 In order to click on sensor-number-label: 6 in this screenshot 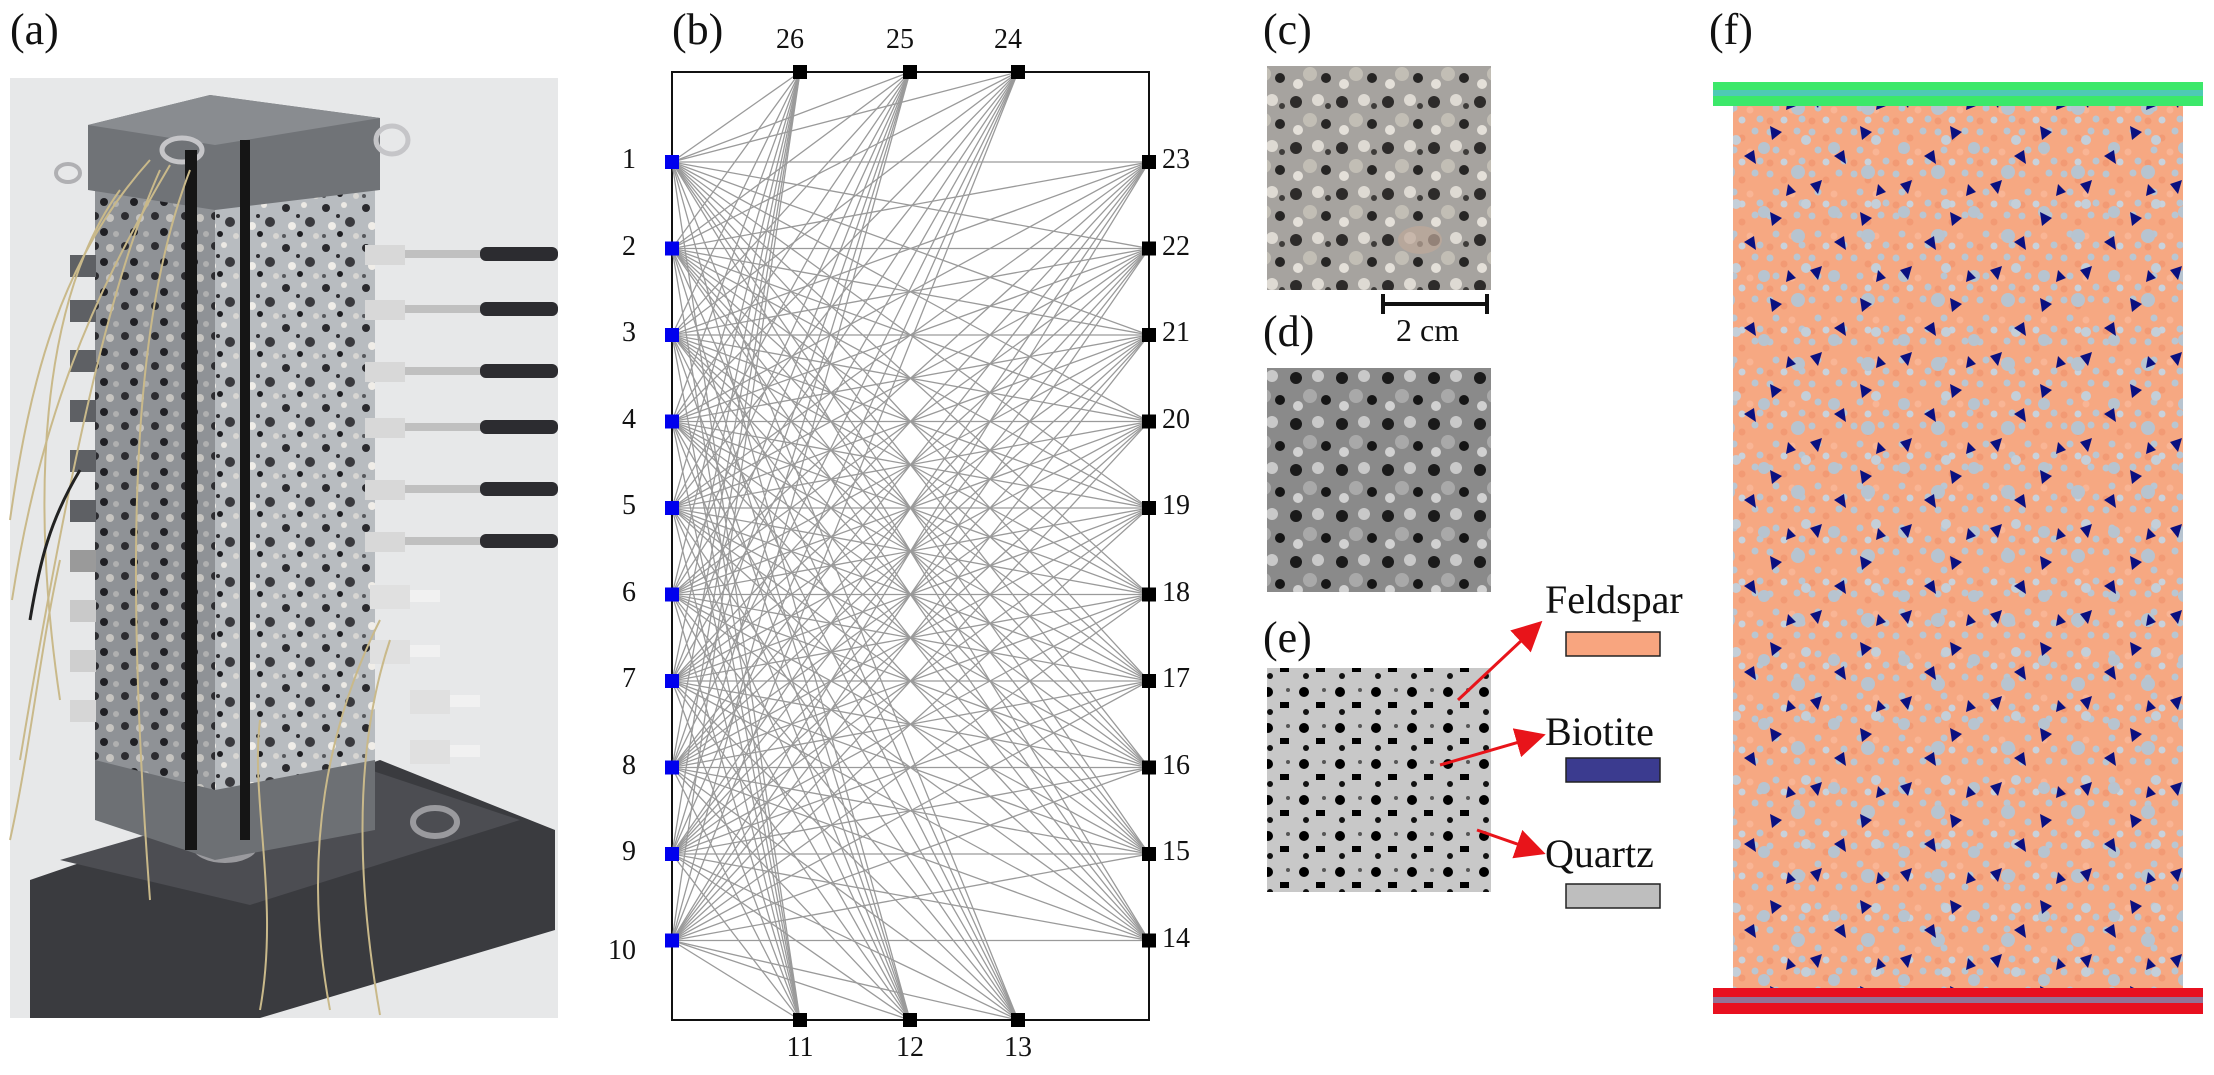, I will do `click(629, 592)`.